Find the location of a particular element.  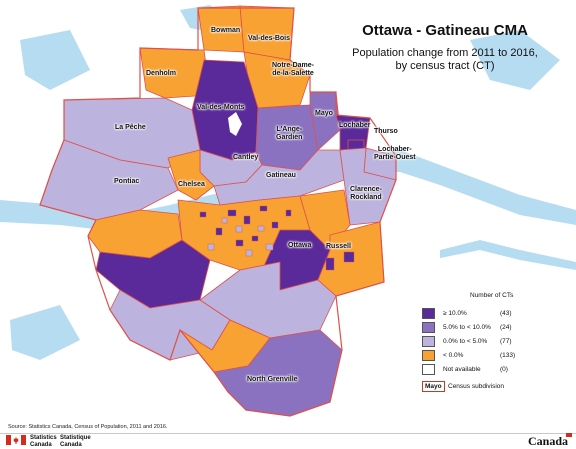

legend-count: (133) is located at coordinates (508, 355).